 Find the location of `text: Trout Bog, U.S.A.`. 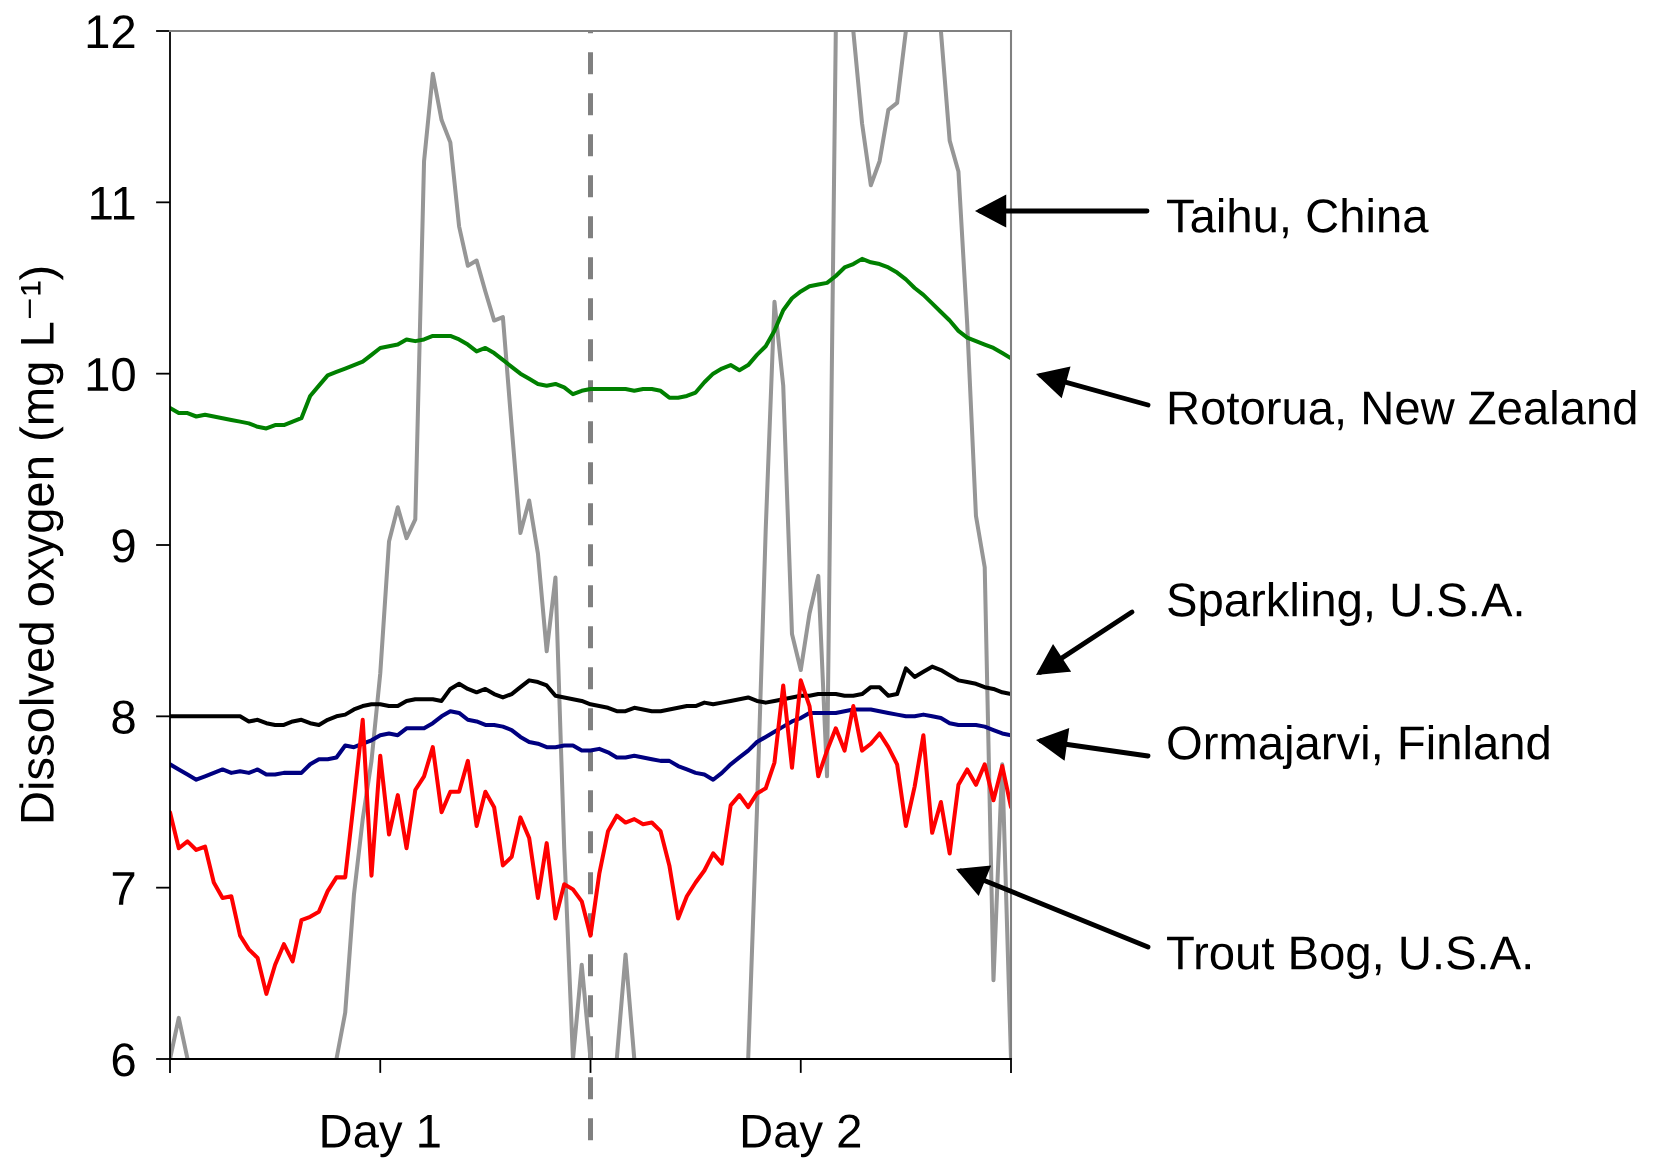

text: Trout Bog, U.S.A. is located at coordinates (1348, 958).